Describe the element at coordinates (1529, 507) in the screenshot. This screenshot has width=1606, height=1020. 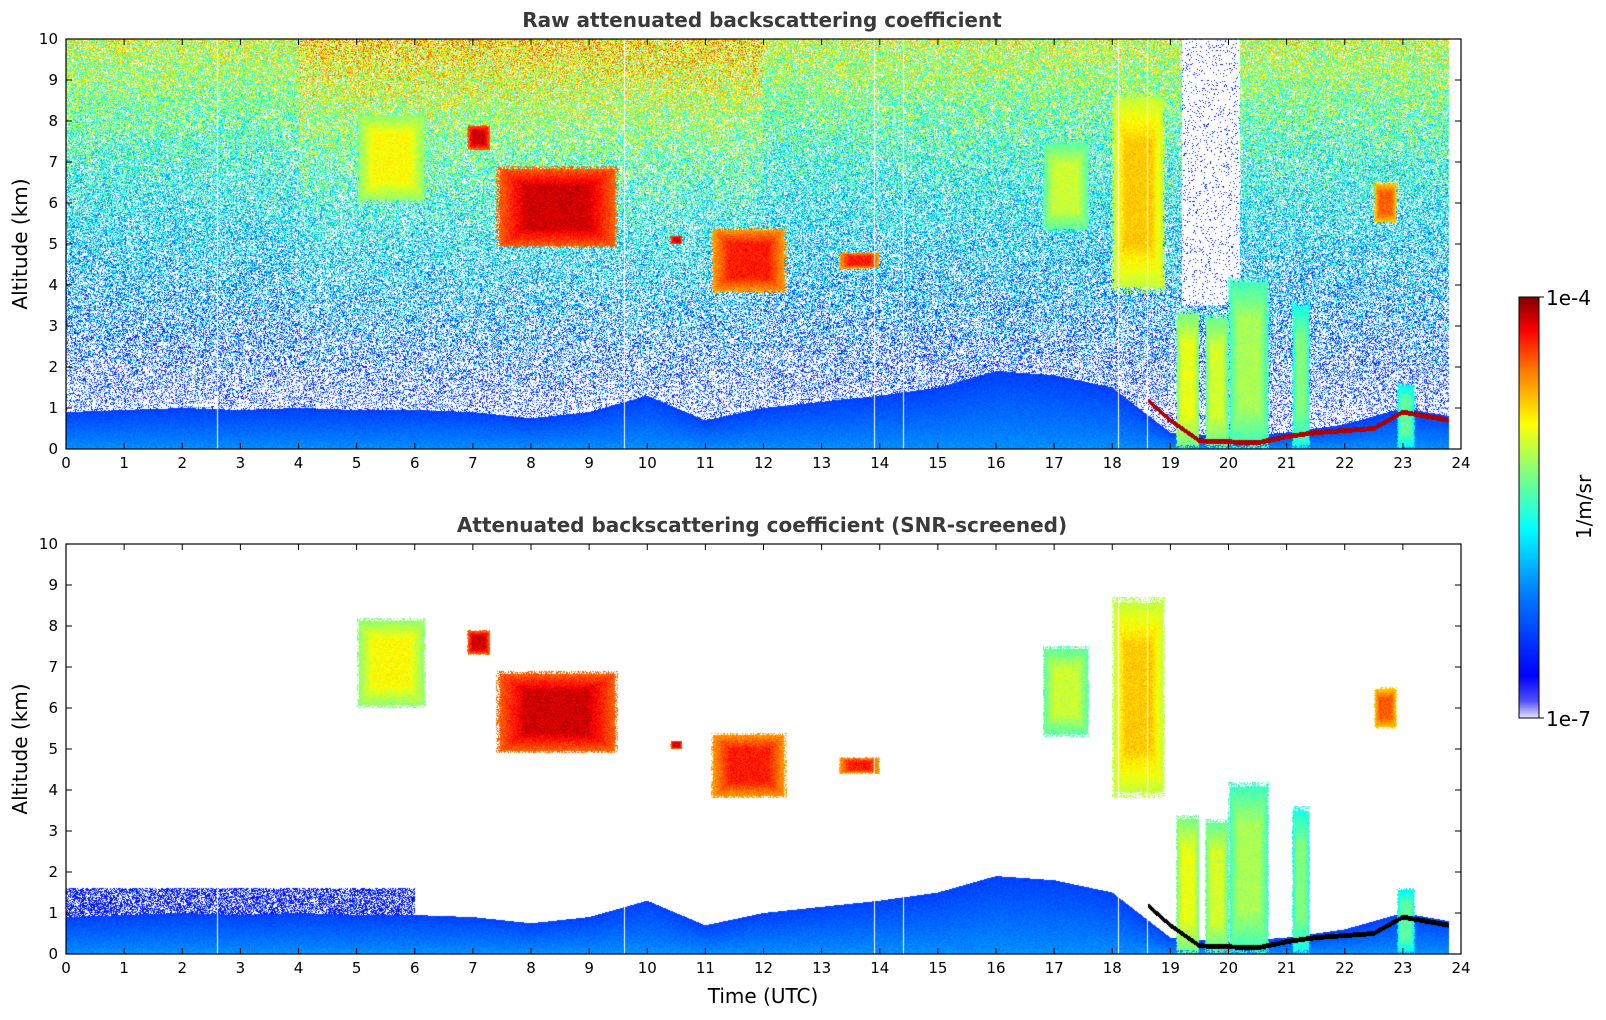
I see `colorbar-gradient` at that location.